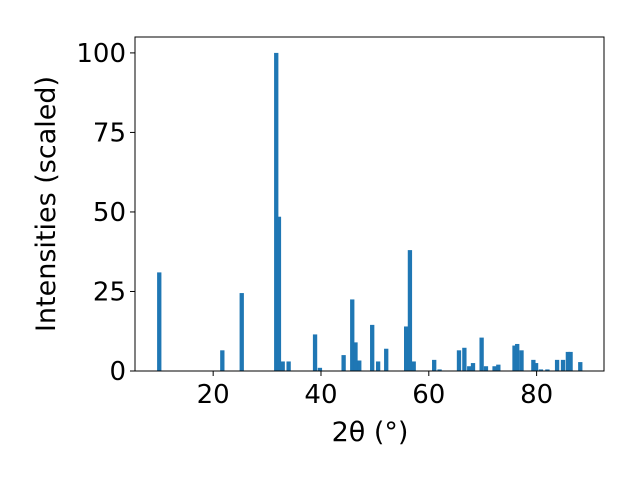  I want to click on x-tick-label: 40, so click(320, 395).